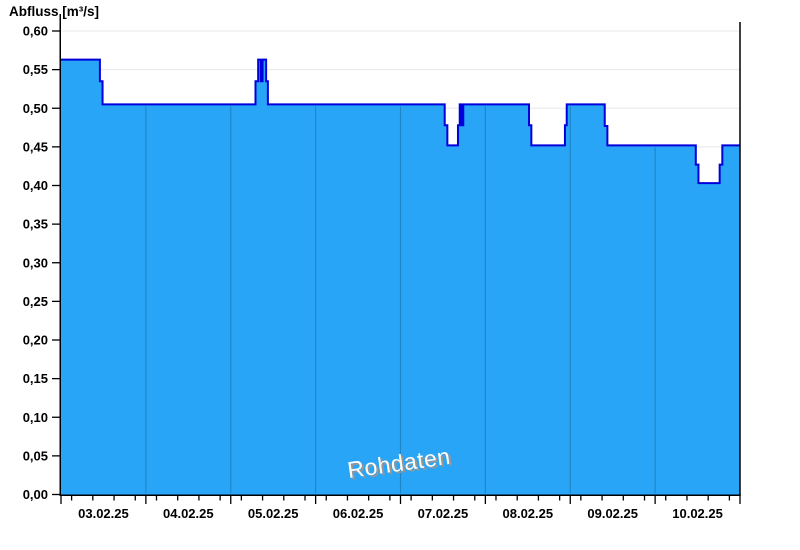  What do you see at coordinates (35, 494) in the screenshot?
I see `y-tick-label: 0,00` at bounding box center [35, 494].